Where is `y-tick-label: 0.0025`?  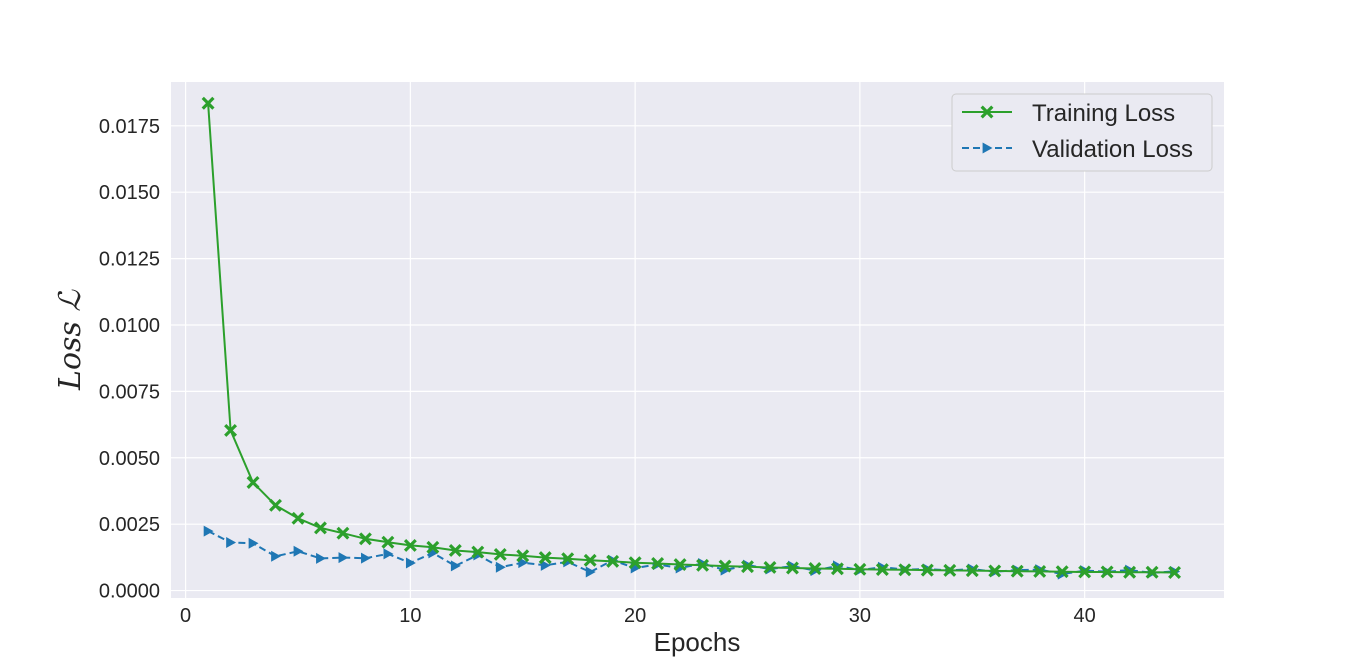 y-tick-label: 0.0025 is located at coordinates (129, 525).